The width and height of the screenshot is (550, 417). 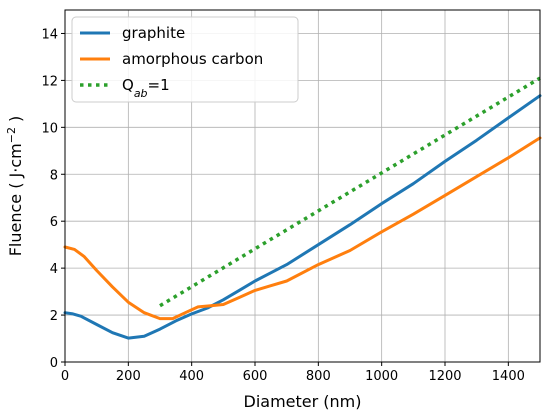 What do you see at coordinates (54, 363) in the screenshot?
I see `y-tick-label: 0` at bounding box center [54, 363].